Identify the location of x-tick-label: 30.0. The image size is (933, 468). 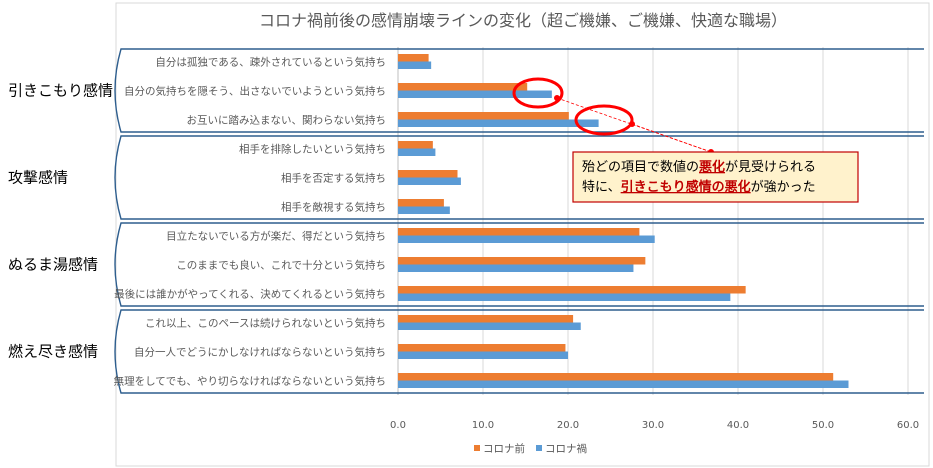
(653, 425).